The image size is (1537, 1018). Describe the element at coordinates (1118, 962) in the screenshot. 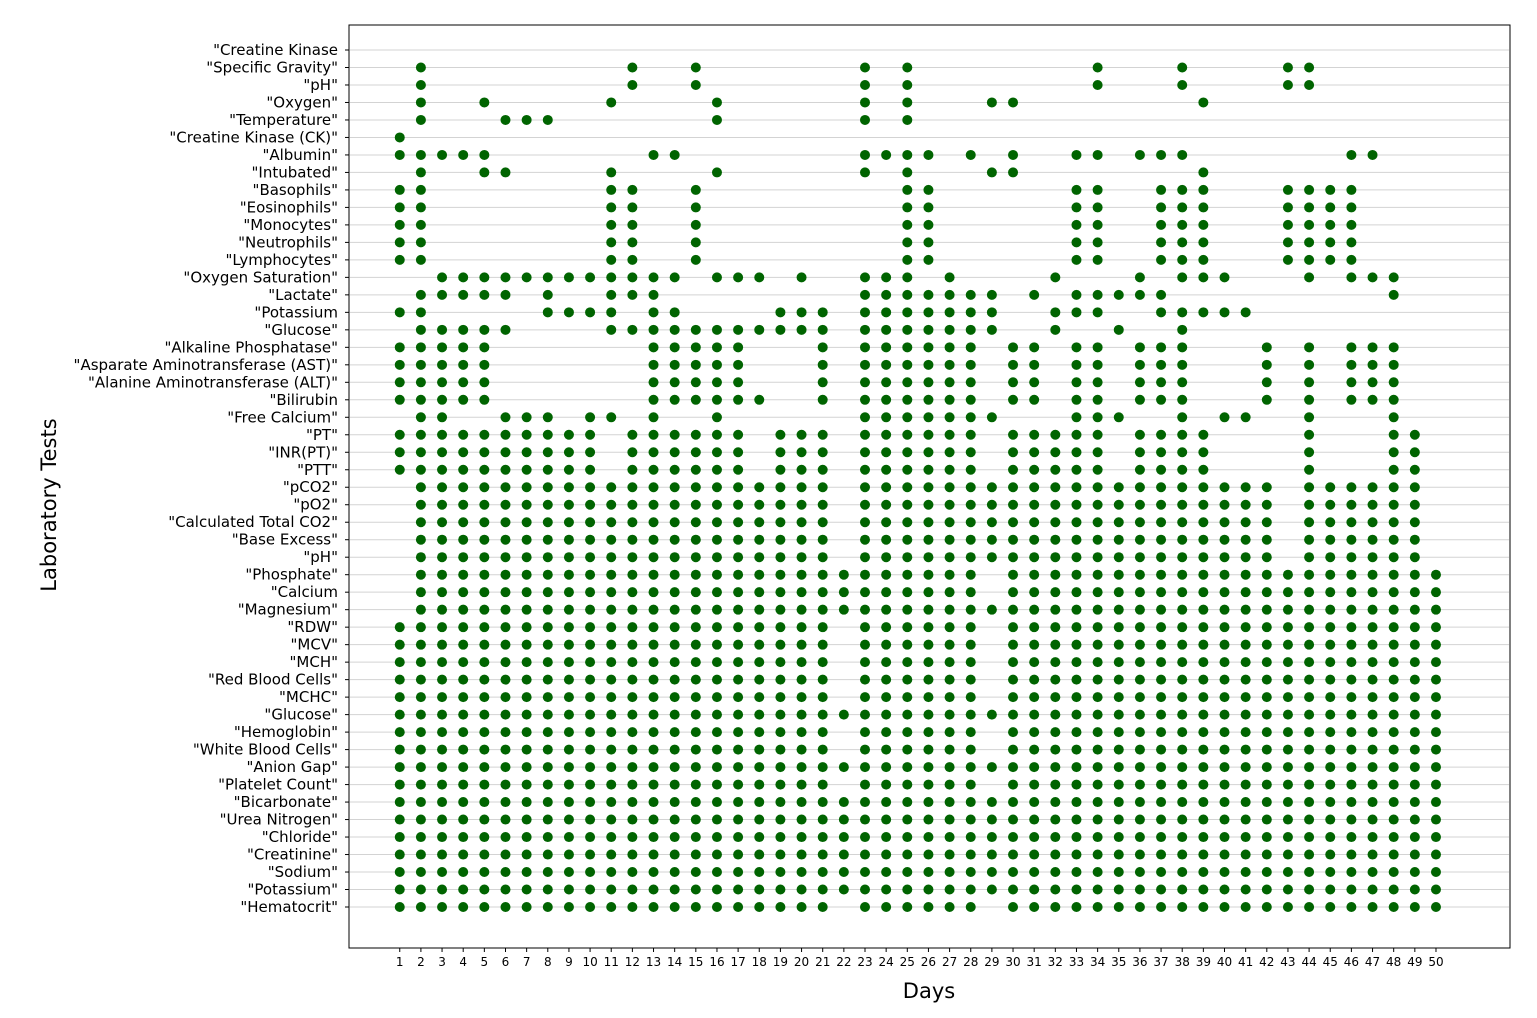

I see `x-tick-label: 35` at that location.